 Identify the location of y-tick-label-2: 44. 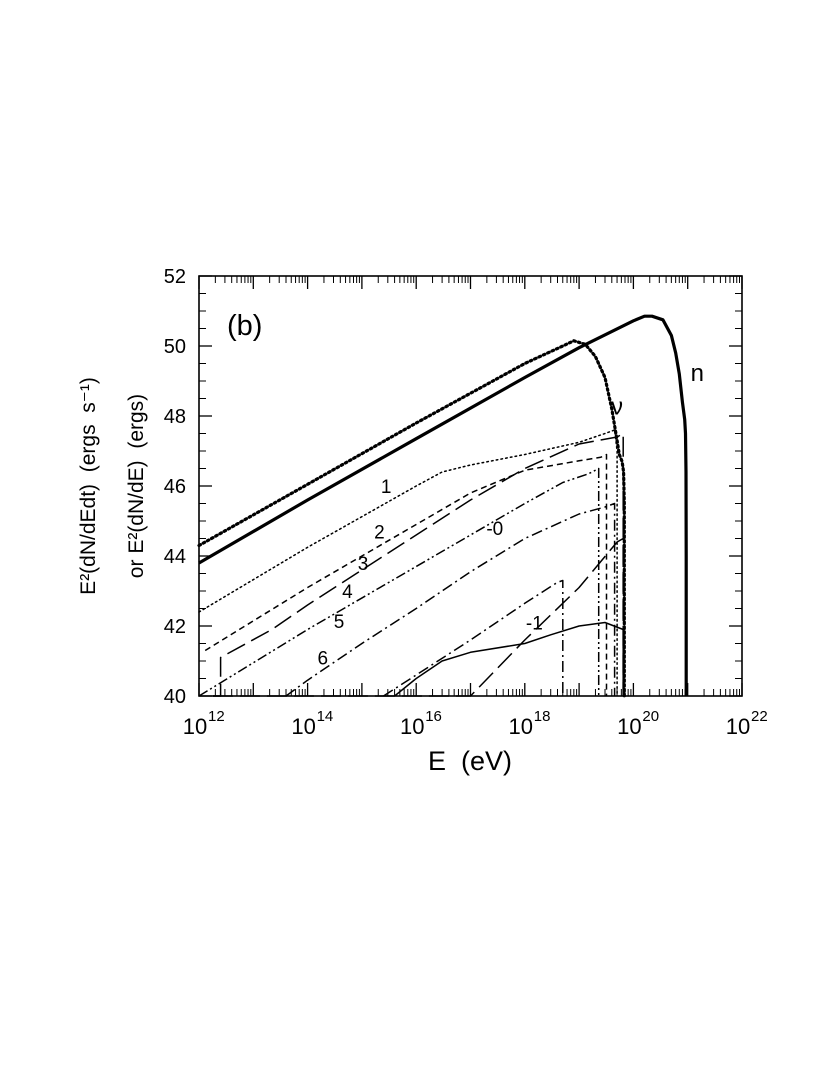
(175, 557).